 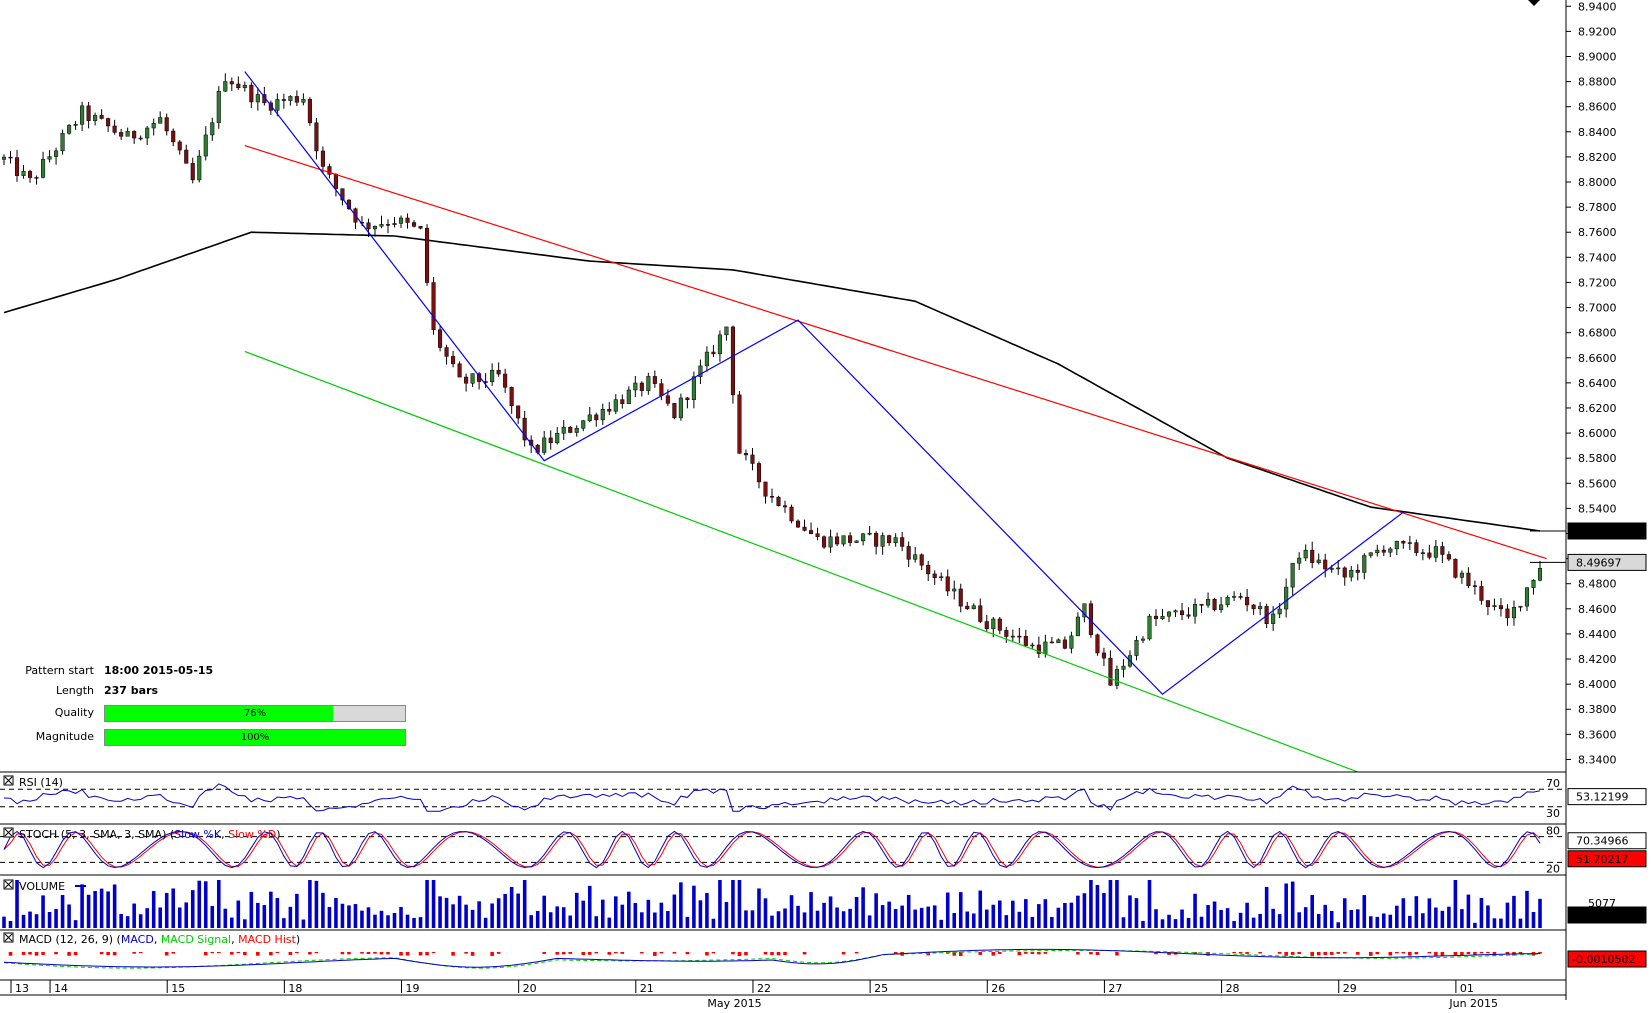 I want to click on pattern-start-value: 18:00 2015-05-15, so click(x=159, y=670).